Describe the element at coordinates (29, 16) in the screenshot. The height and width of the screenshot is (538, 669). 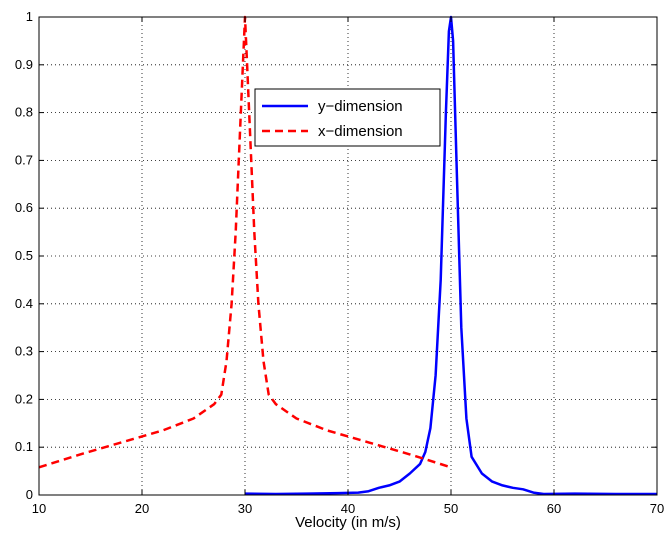
I see `y-tick-label: 1` at that location.